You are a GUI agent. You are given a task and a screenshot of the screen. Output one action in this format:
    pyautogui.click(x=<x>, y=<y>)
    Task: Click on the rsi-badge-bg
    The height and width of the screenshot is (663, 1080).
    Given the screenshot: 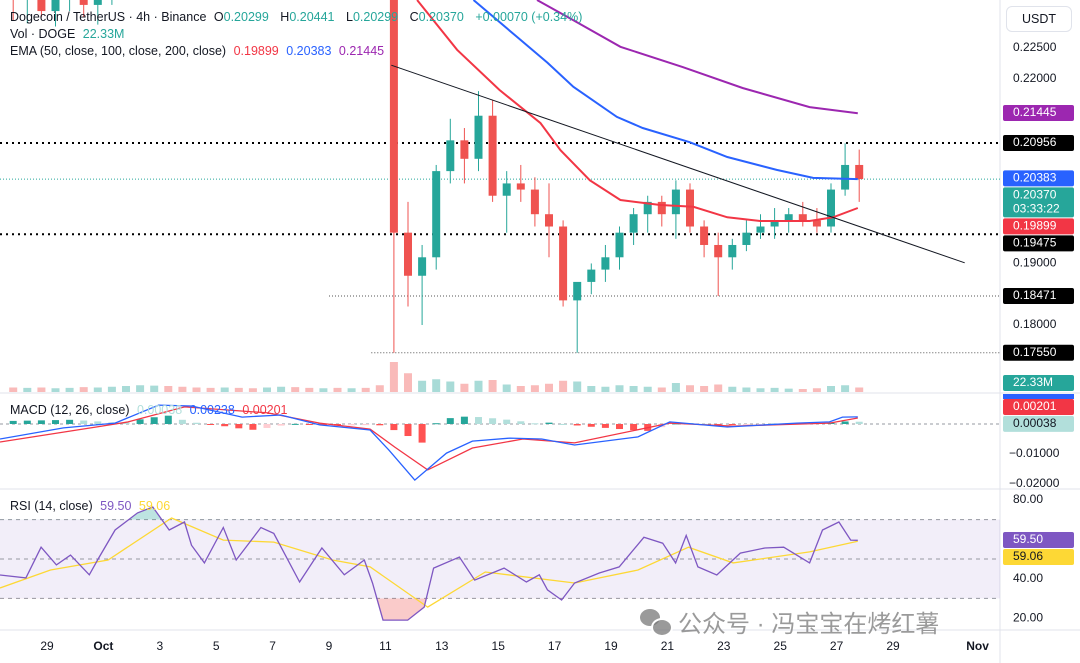 What is the action you would take?
    pyautogui.click(x=1038, y=540)
    